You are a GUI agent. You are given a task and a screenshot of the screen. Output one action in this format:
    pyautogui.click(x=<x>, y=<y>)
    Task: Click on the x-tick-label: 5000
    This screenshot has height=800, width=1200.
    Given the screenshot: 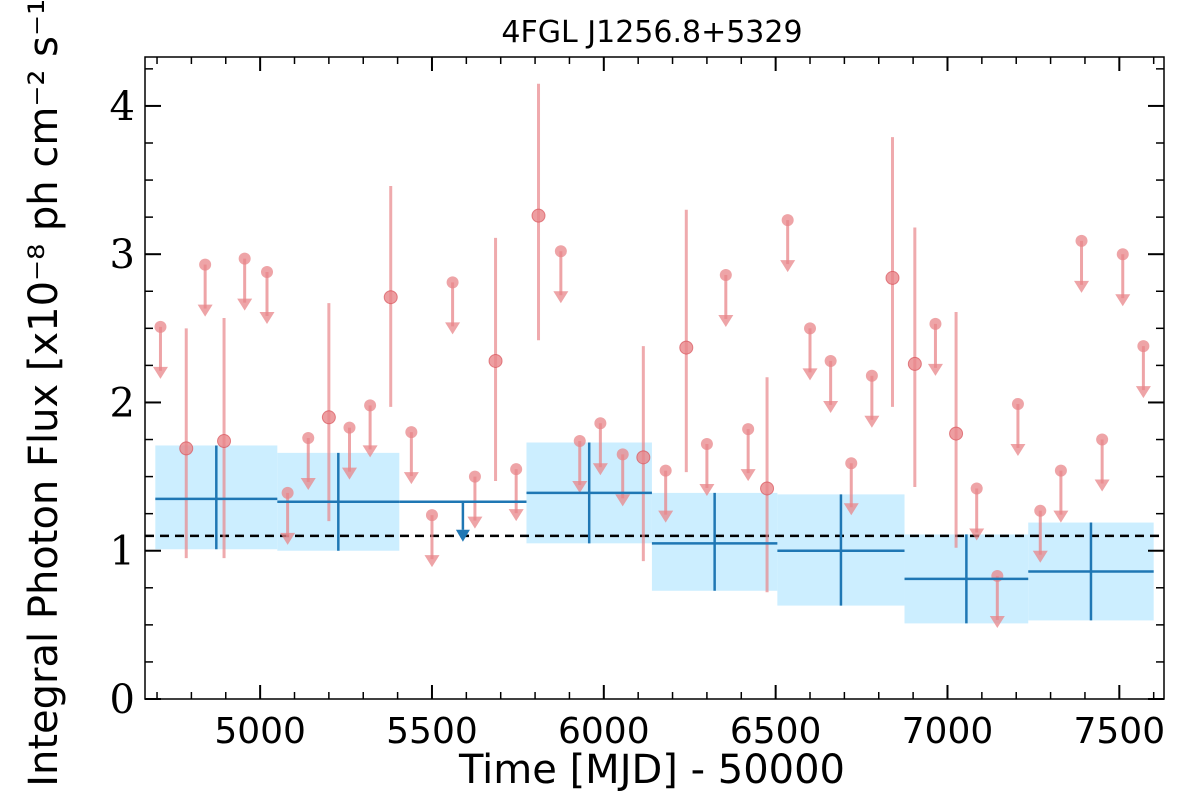 What is the action you would take?
    pyautogui.click(x=260, y=731)
    